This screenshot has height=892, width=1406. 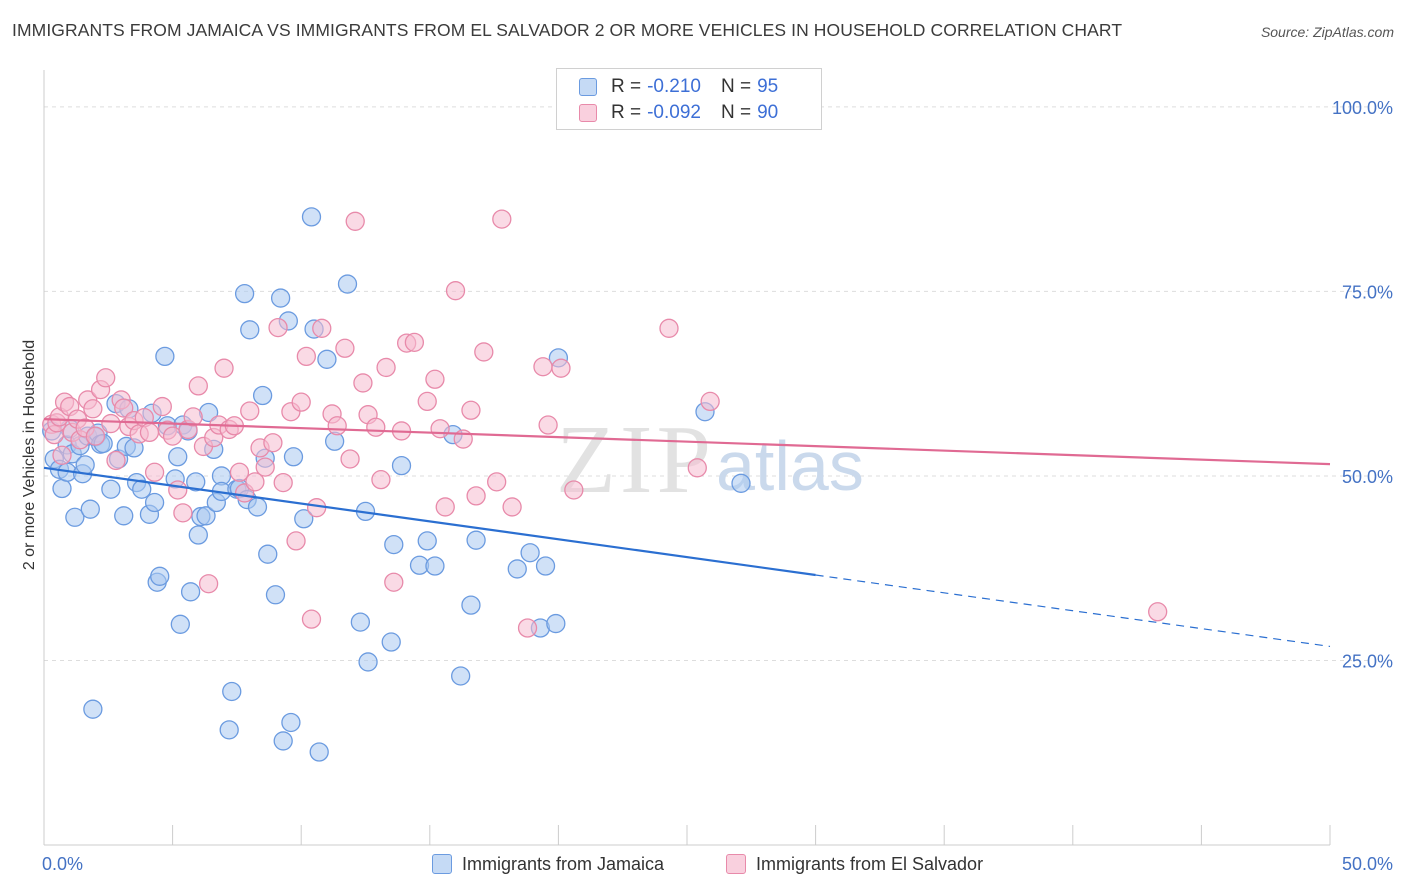 I want to click on legend-n-value: 90, so click(x=768, y=112).